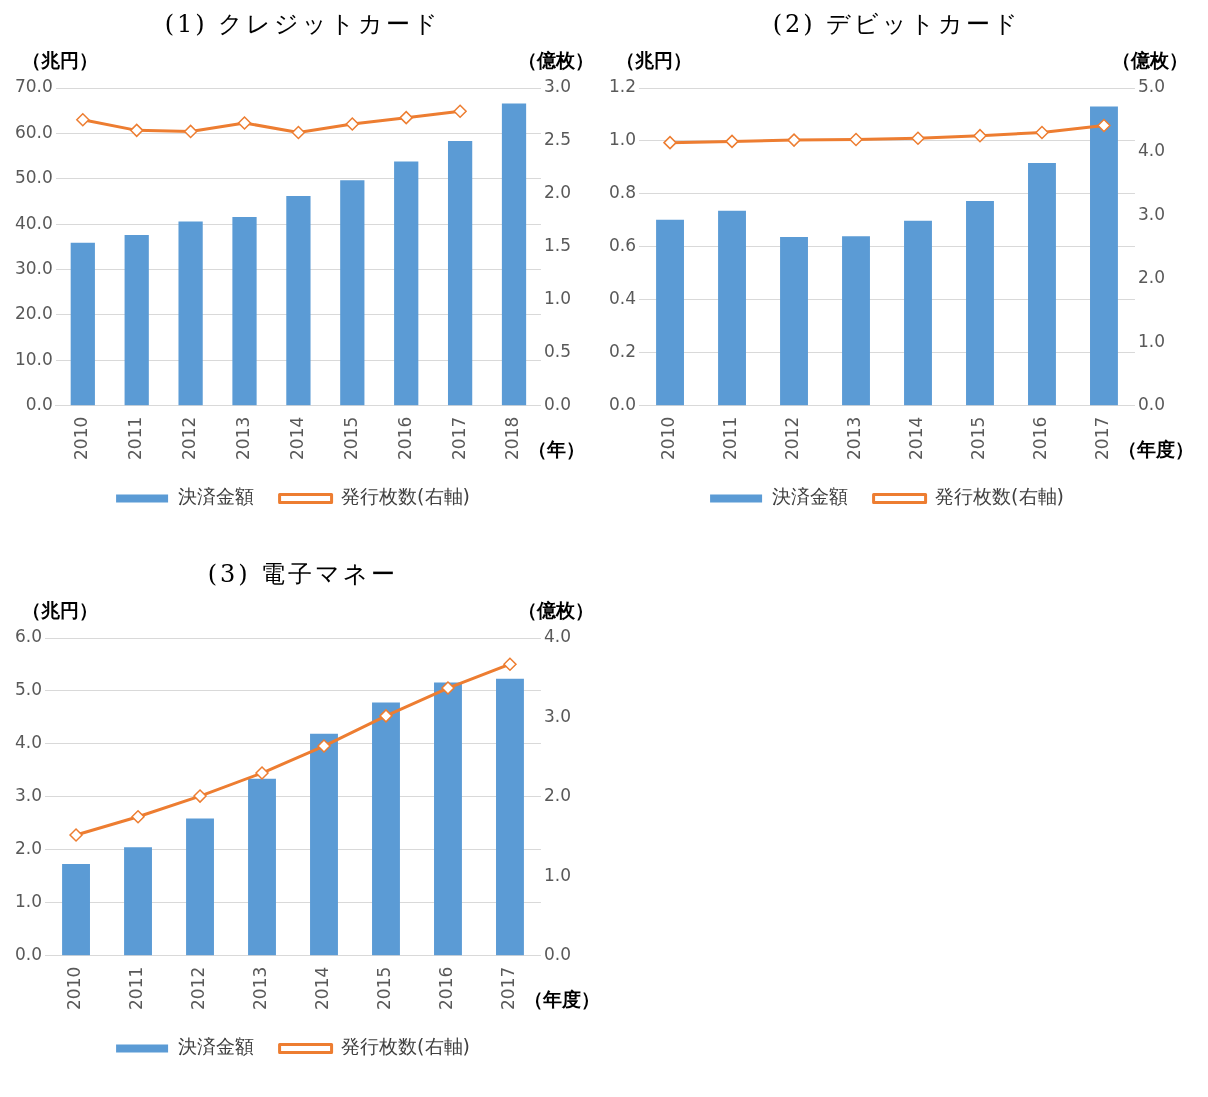 This screenshot has width=1208, height=1097. Describe the element at coordinates (622, 86) in the screenshot. I see `y-tick-label: 1.2` at that location.